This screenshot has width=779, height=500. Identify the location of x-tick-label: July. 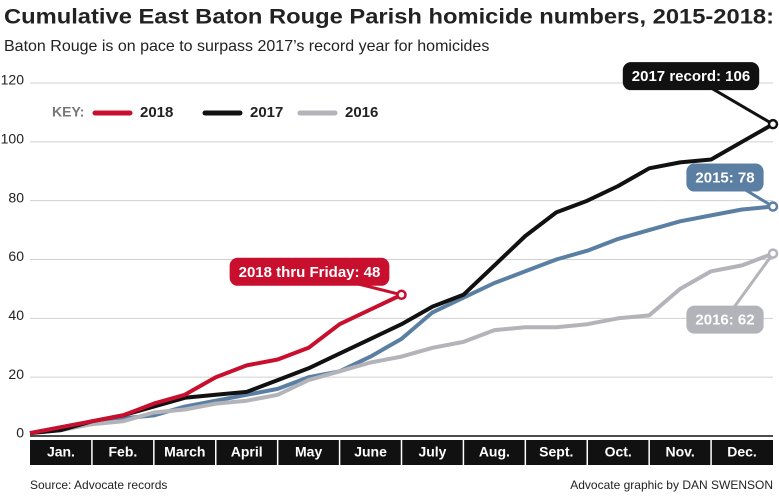
(432, 452).